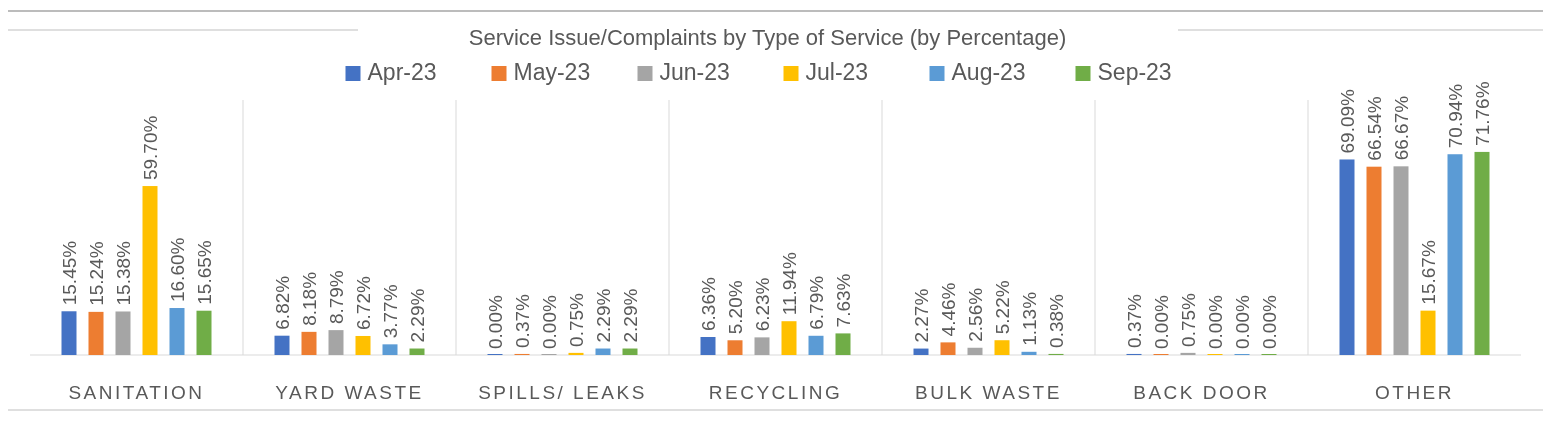 The height and width of the screenshot is (423, 1551). What do you see at coordinates (988, 72) in the screenshot?
I see `legend-label: Aug-23` at bounding box center [988, 72].